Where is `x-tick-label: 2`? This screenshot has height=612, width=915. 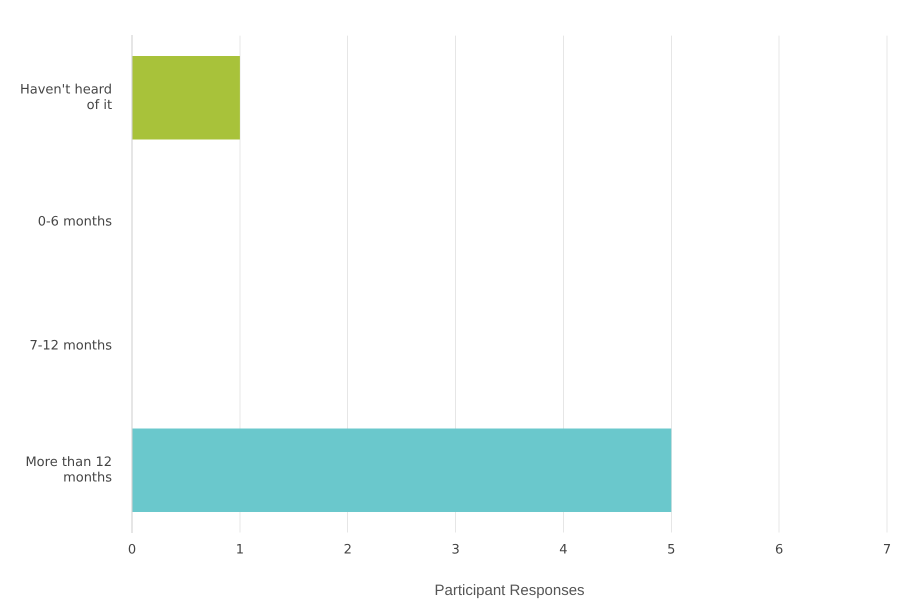 x-tick-label: 2 is located at coordinates (348, 550).